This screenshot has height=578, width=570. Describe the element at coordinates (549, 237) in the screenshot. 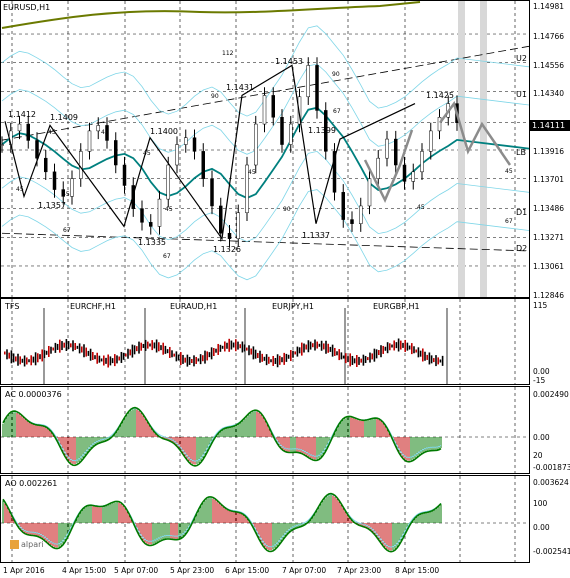

I see `price-axis-label: 1.13271` at that location.